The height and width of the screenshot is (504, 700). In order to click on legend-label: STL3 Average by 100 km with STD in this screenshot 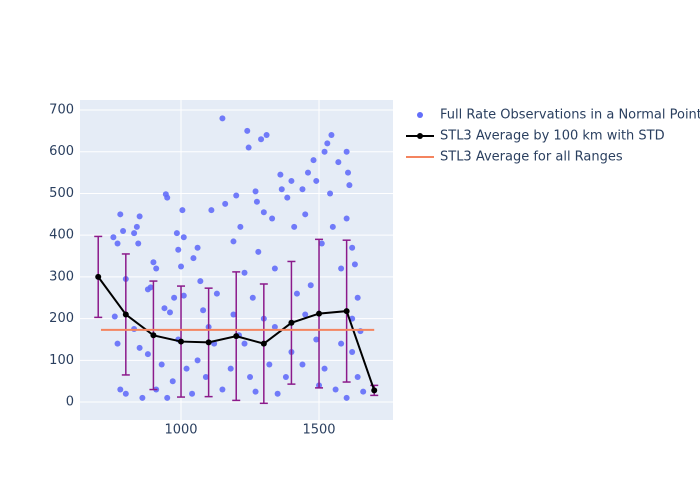, I will do `click(552, 136)`.